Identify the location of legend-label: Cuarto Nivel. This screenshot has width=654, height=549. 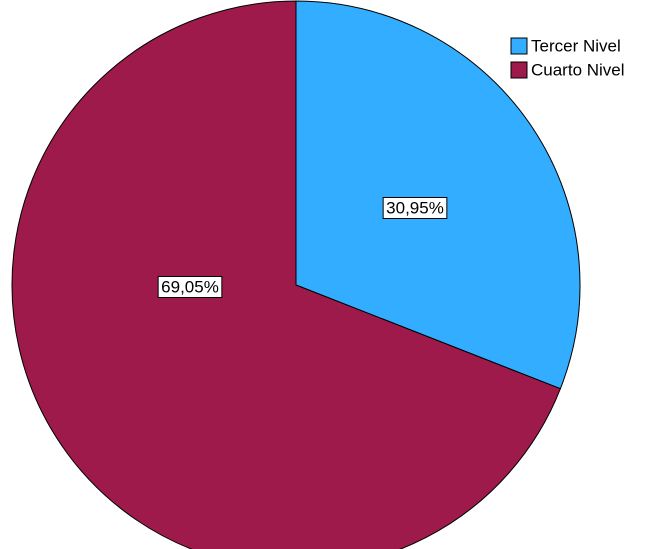
(578, 69).